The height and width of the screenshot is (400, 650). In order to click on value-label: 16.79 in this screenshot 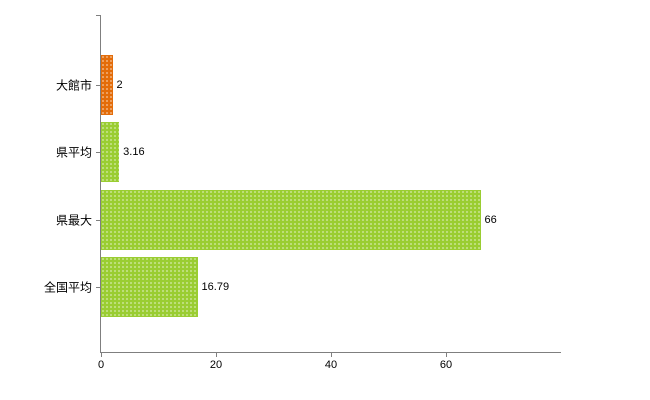, I will do `click(215, 287)`.